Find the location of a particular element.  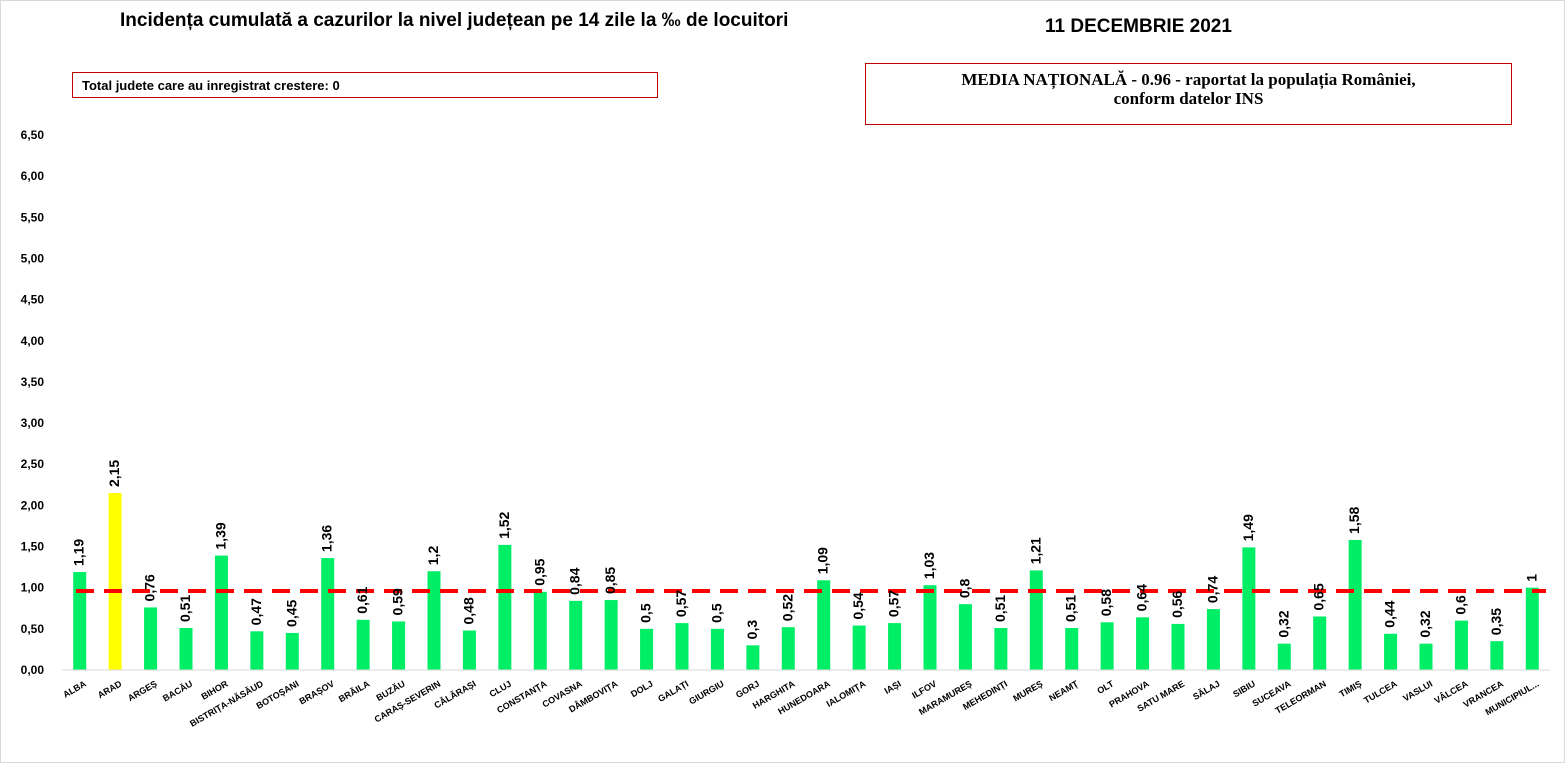

category-label: NEAMȚ is located at coordinates (1063, 690).